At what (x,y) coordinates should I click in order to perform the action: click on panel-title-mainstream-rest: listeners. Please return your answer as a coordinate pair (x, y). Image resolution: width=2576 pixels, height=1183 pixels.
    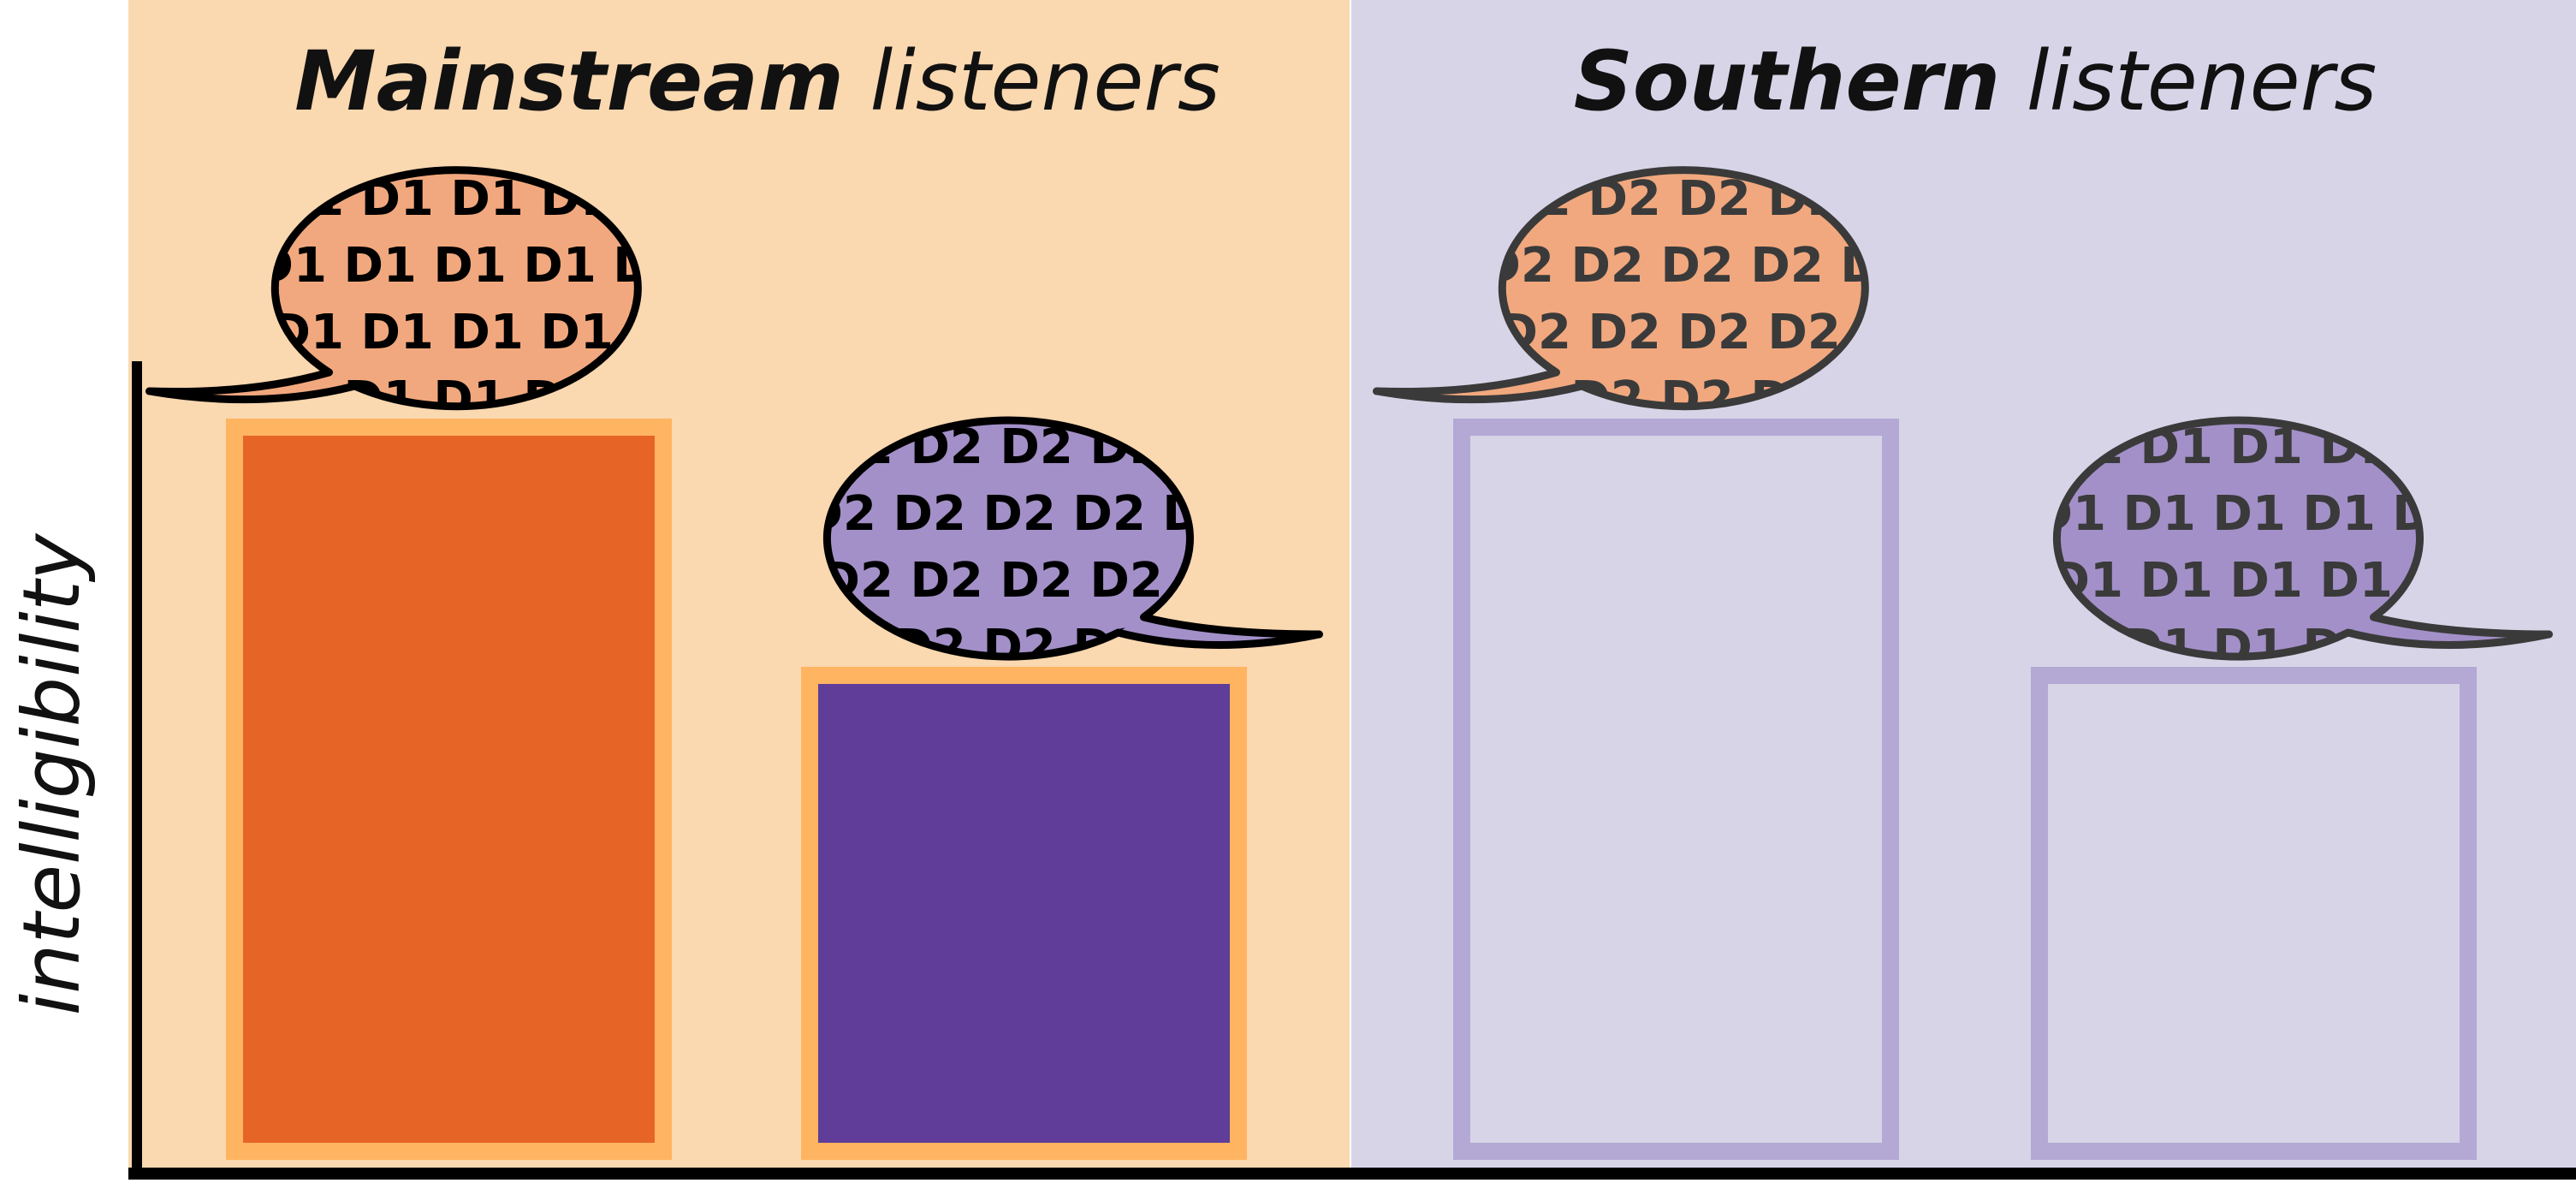
    Looking at the image, I should click on (1032, 81).